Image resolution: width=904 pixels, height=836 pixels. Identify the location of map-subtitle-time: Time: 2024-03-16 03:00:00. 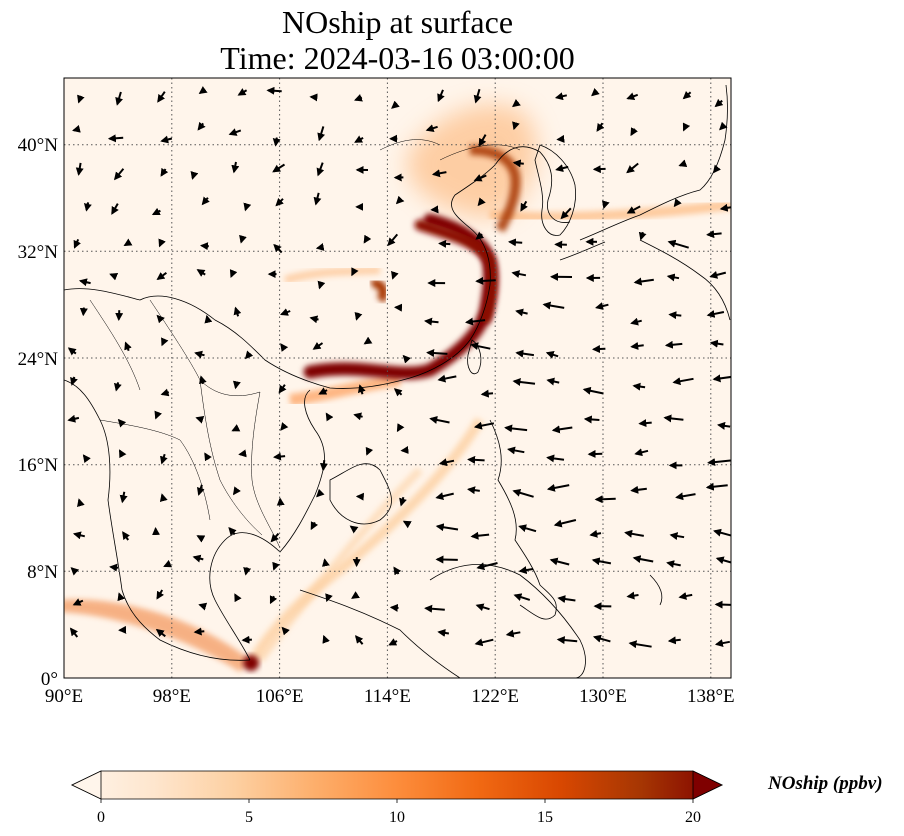
(397, 58).